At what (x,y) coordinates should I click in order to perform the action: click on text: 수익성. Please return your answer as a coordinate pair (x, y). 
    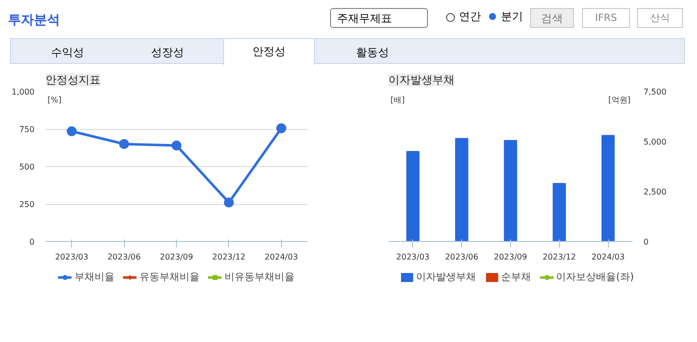
    Looking at the image, I should click on (67, 53).